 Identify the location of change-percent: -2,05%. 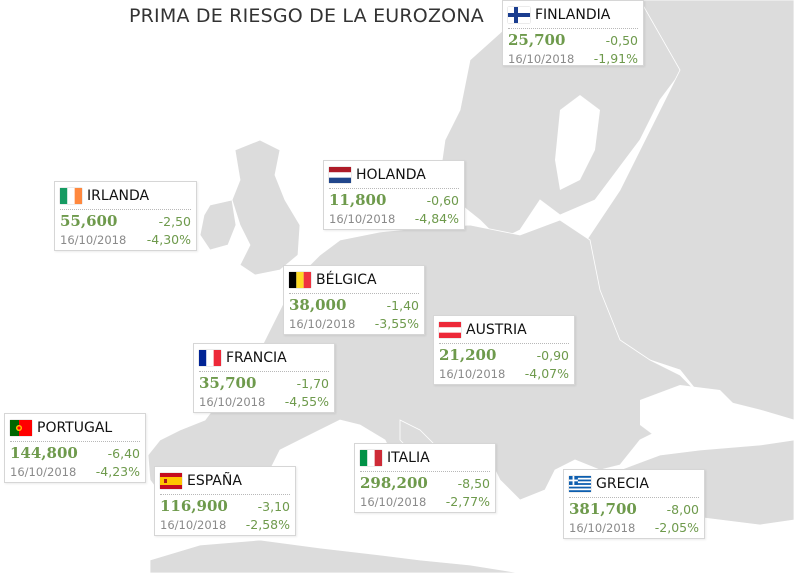
(676, 527).